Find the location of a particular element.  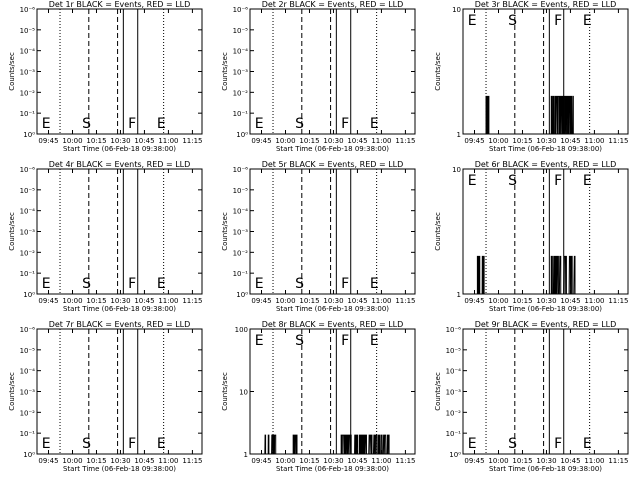

y-tick-label: 1 is located at coordinates (459, 295).